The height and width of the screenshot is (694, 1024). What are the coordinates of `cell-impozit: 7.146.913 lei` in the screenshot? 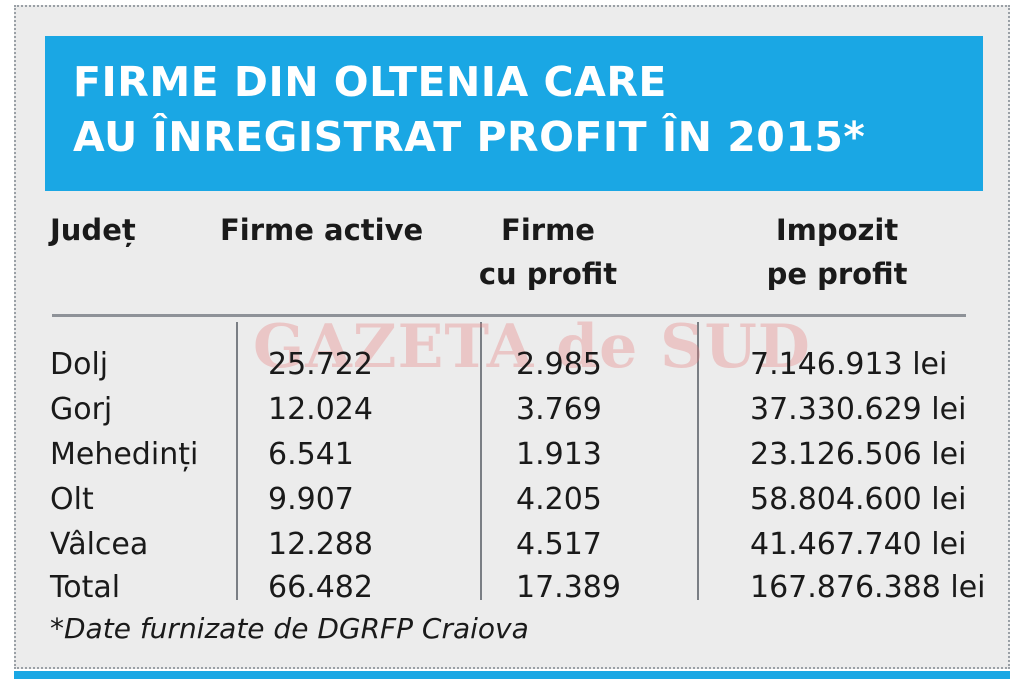 It's located at (849, 364).